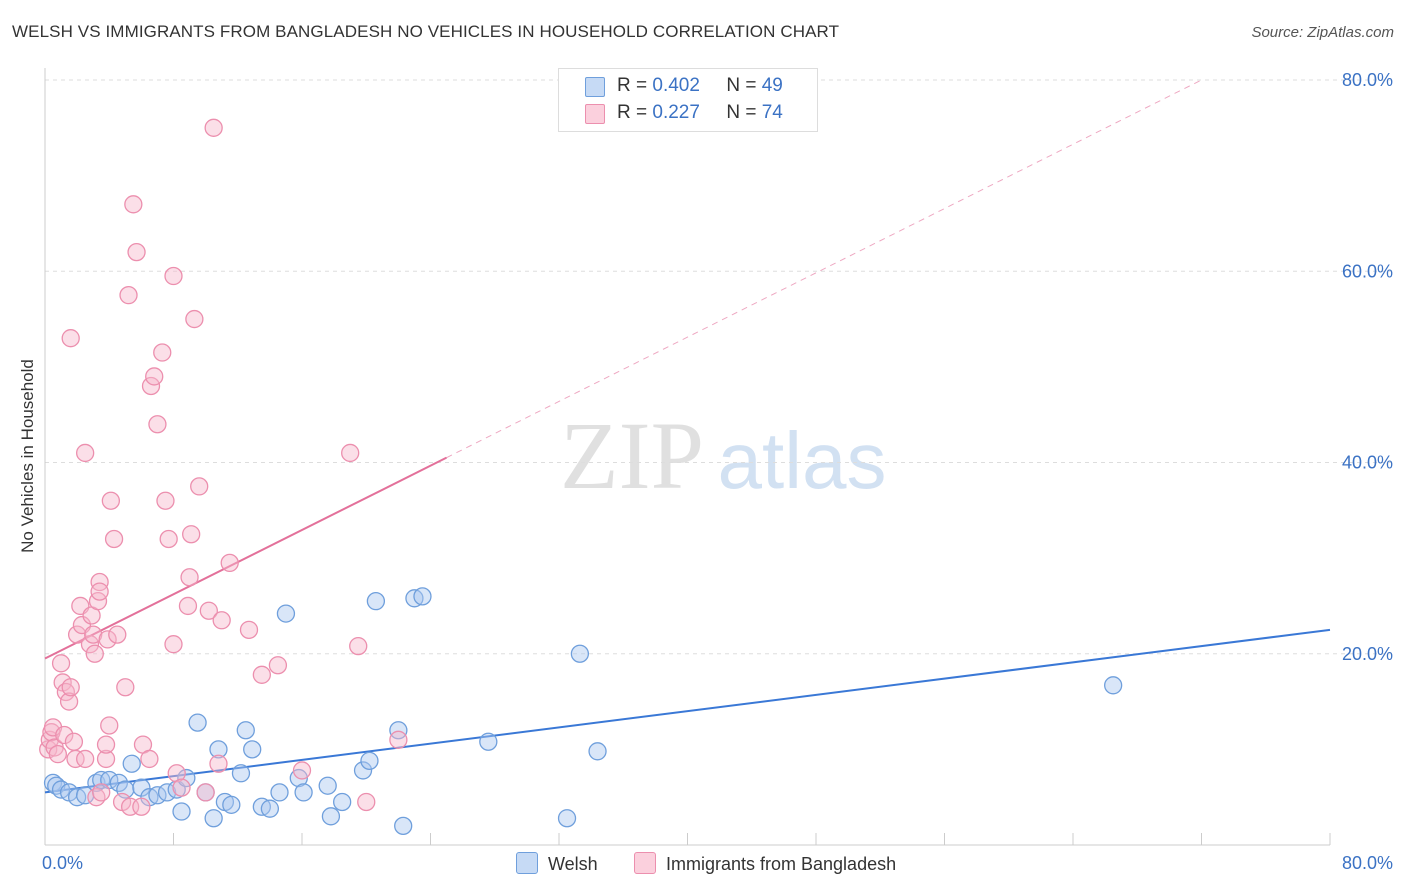  I want to click on y-tick-label-60: 60.0%, so click(1367, 271).